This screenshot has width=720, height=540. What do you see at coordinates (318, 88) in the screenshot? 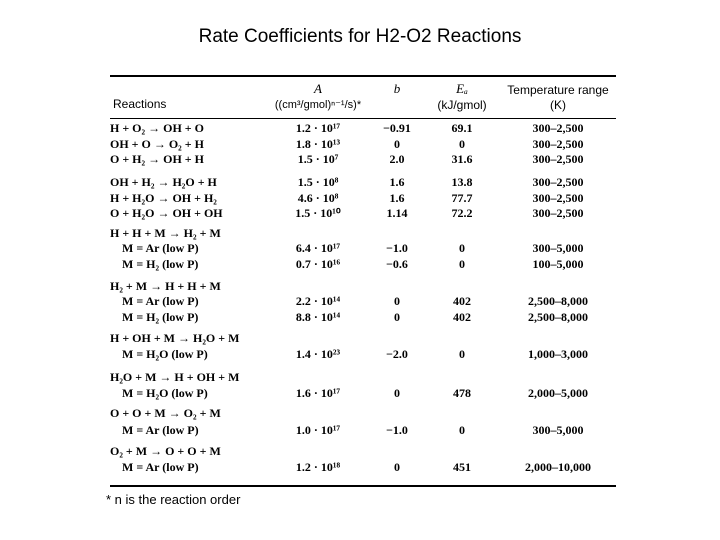
I see `column-header: A` at bounding box center [318, 88].